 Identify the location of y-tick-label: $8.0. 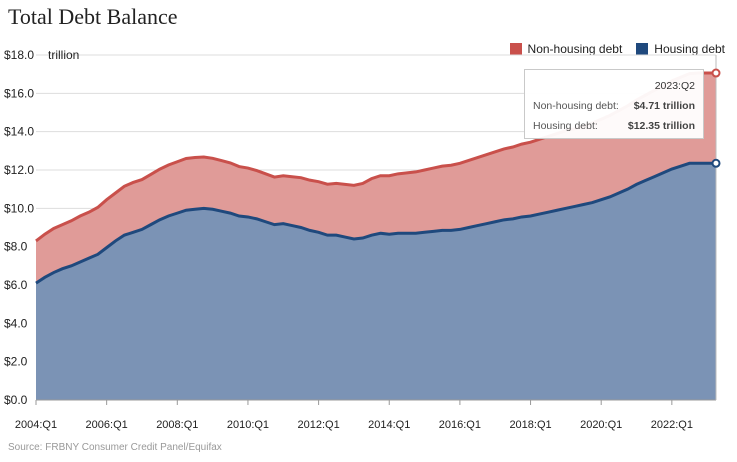
(16, 247).